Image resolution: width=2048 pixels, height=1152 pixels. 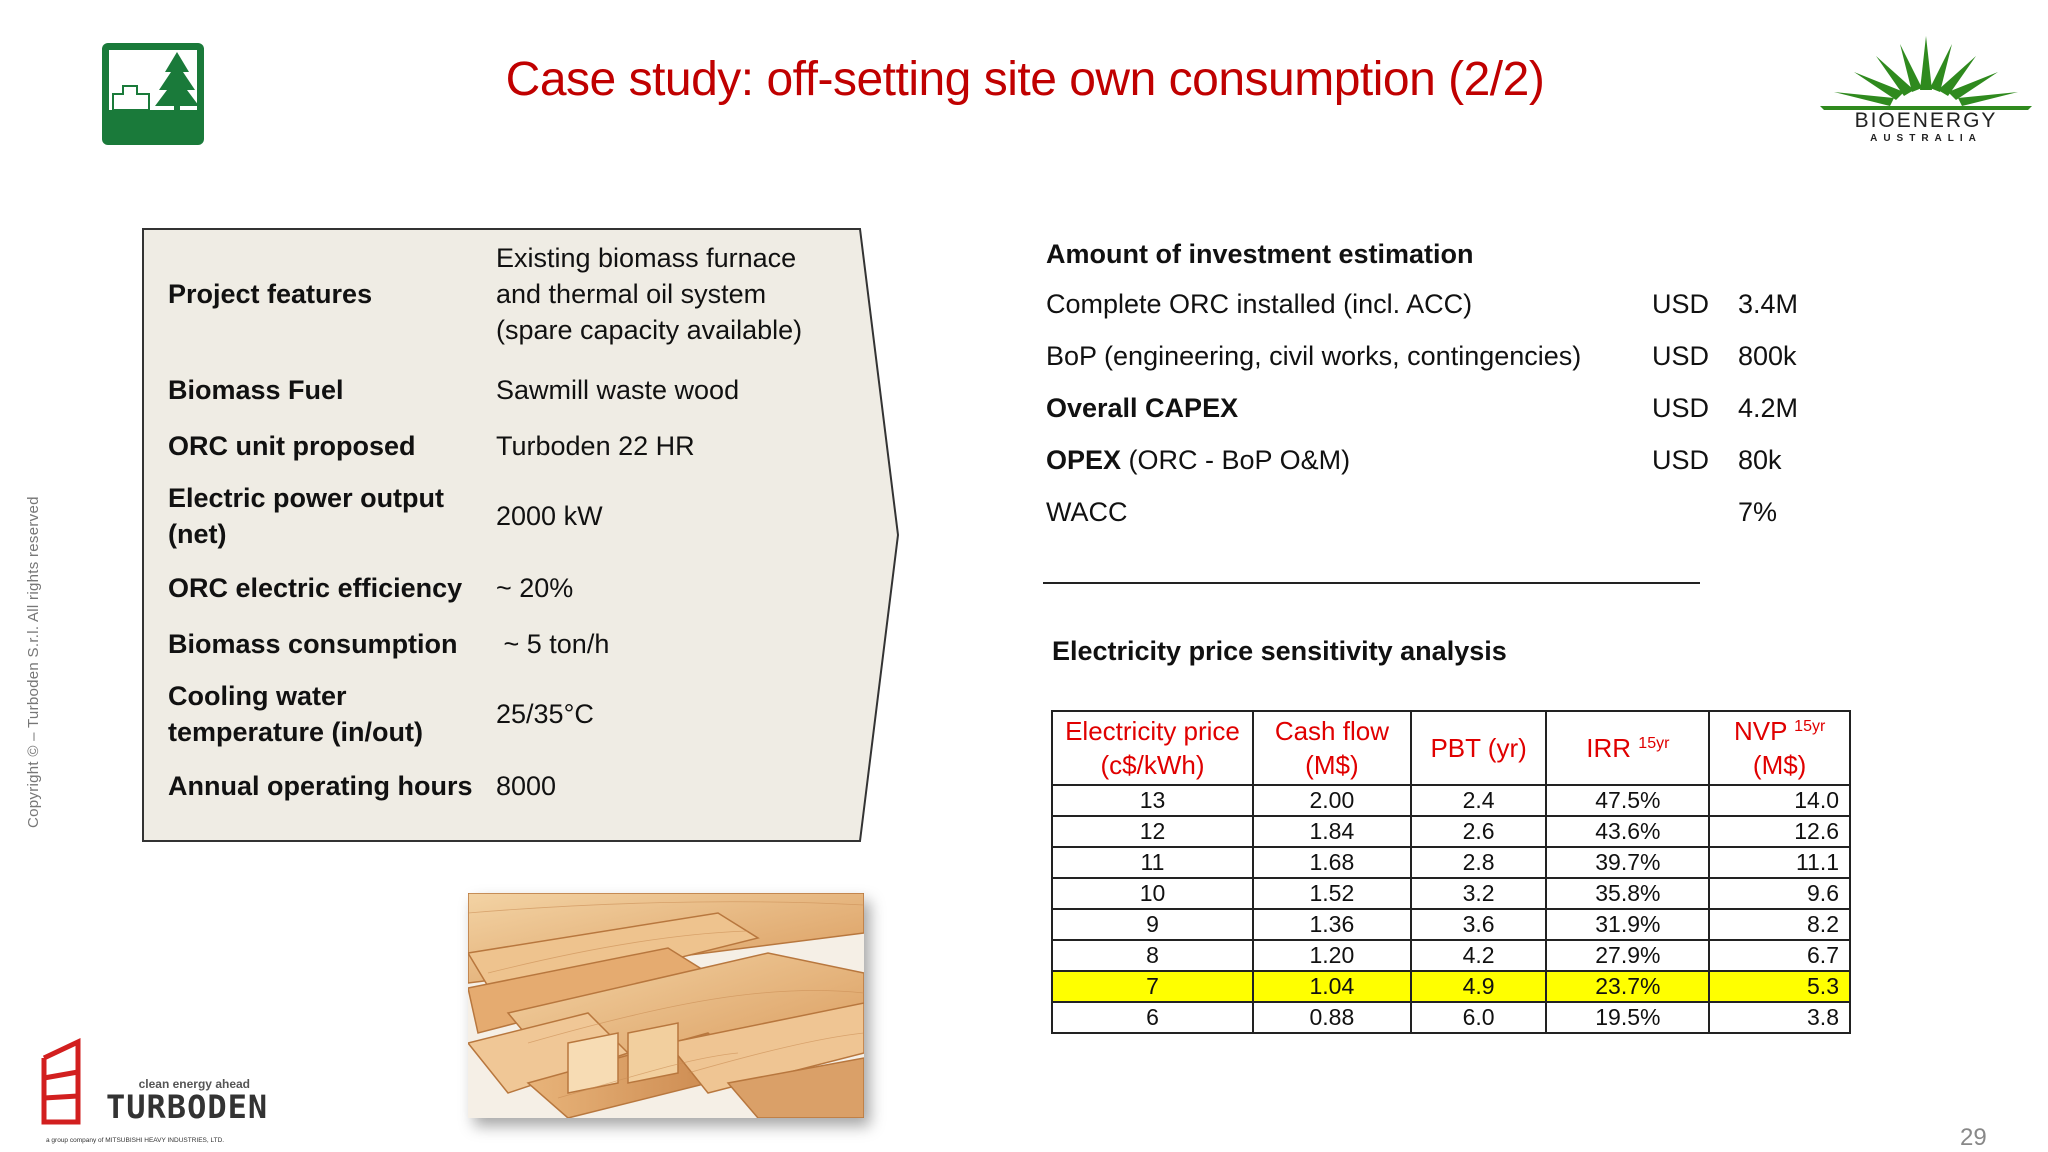 What do you see at coordinates (1779, 1017) in the screenshot?
I see `table-cell: 3.8` at bounding box center [1779, 1017].